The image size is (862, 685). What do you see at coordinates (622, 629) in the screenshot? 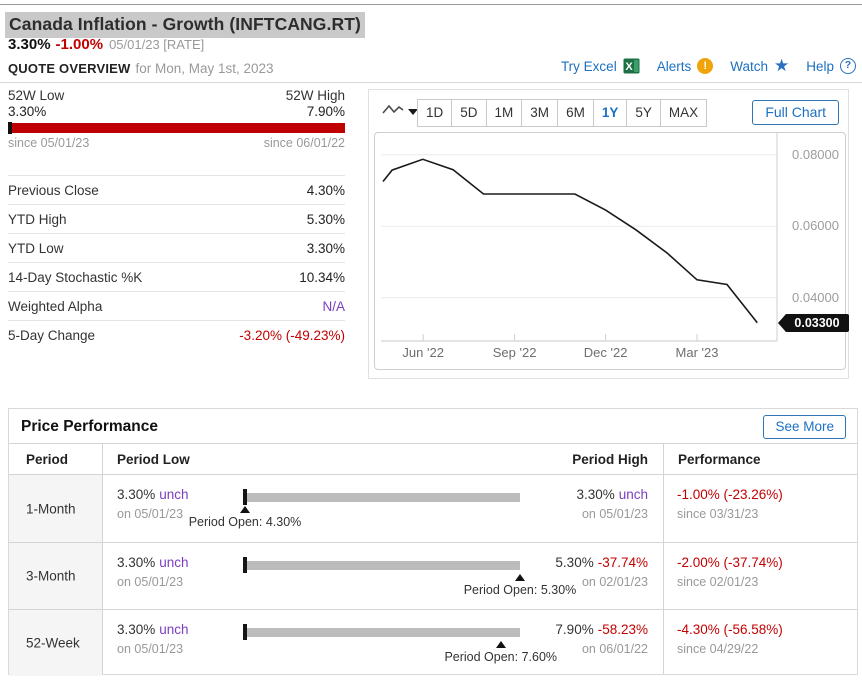
I see `high-change: -58.23%` at bounding box center [622, 629].